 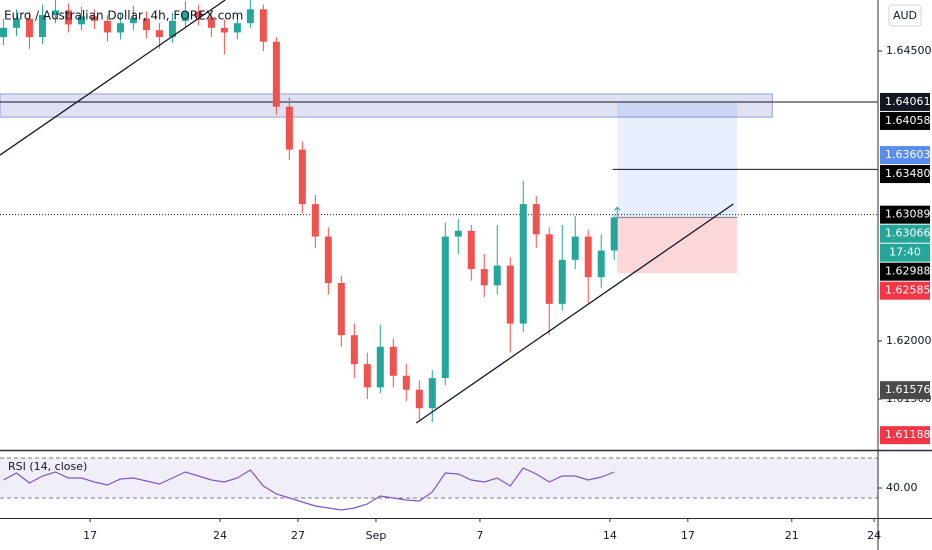 I want to click on entry-arrow, so click(x=617, y=212).